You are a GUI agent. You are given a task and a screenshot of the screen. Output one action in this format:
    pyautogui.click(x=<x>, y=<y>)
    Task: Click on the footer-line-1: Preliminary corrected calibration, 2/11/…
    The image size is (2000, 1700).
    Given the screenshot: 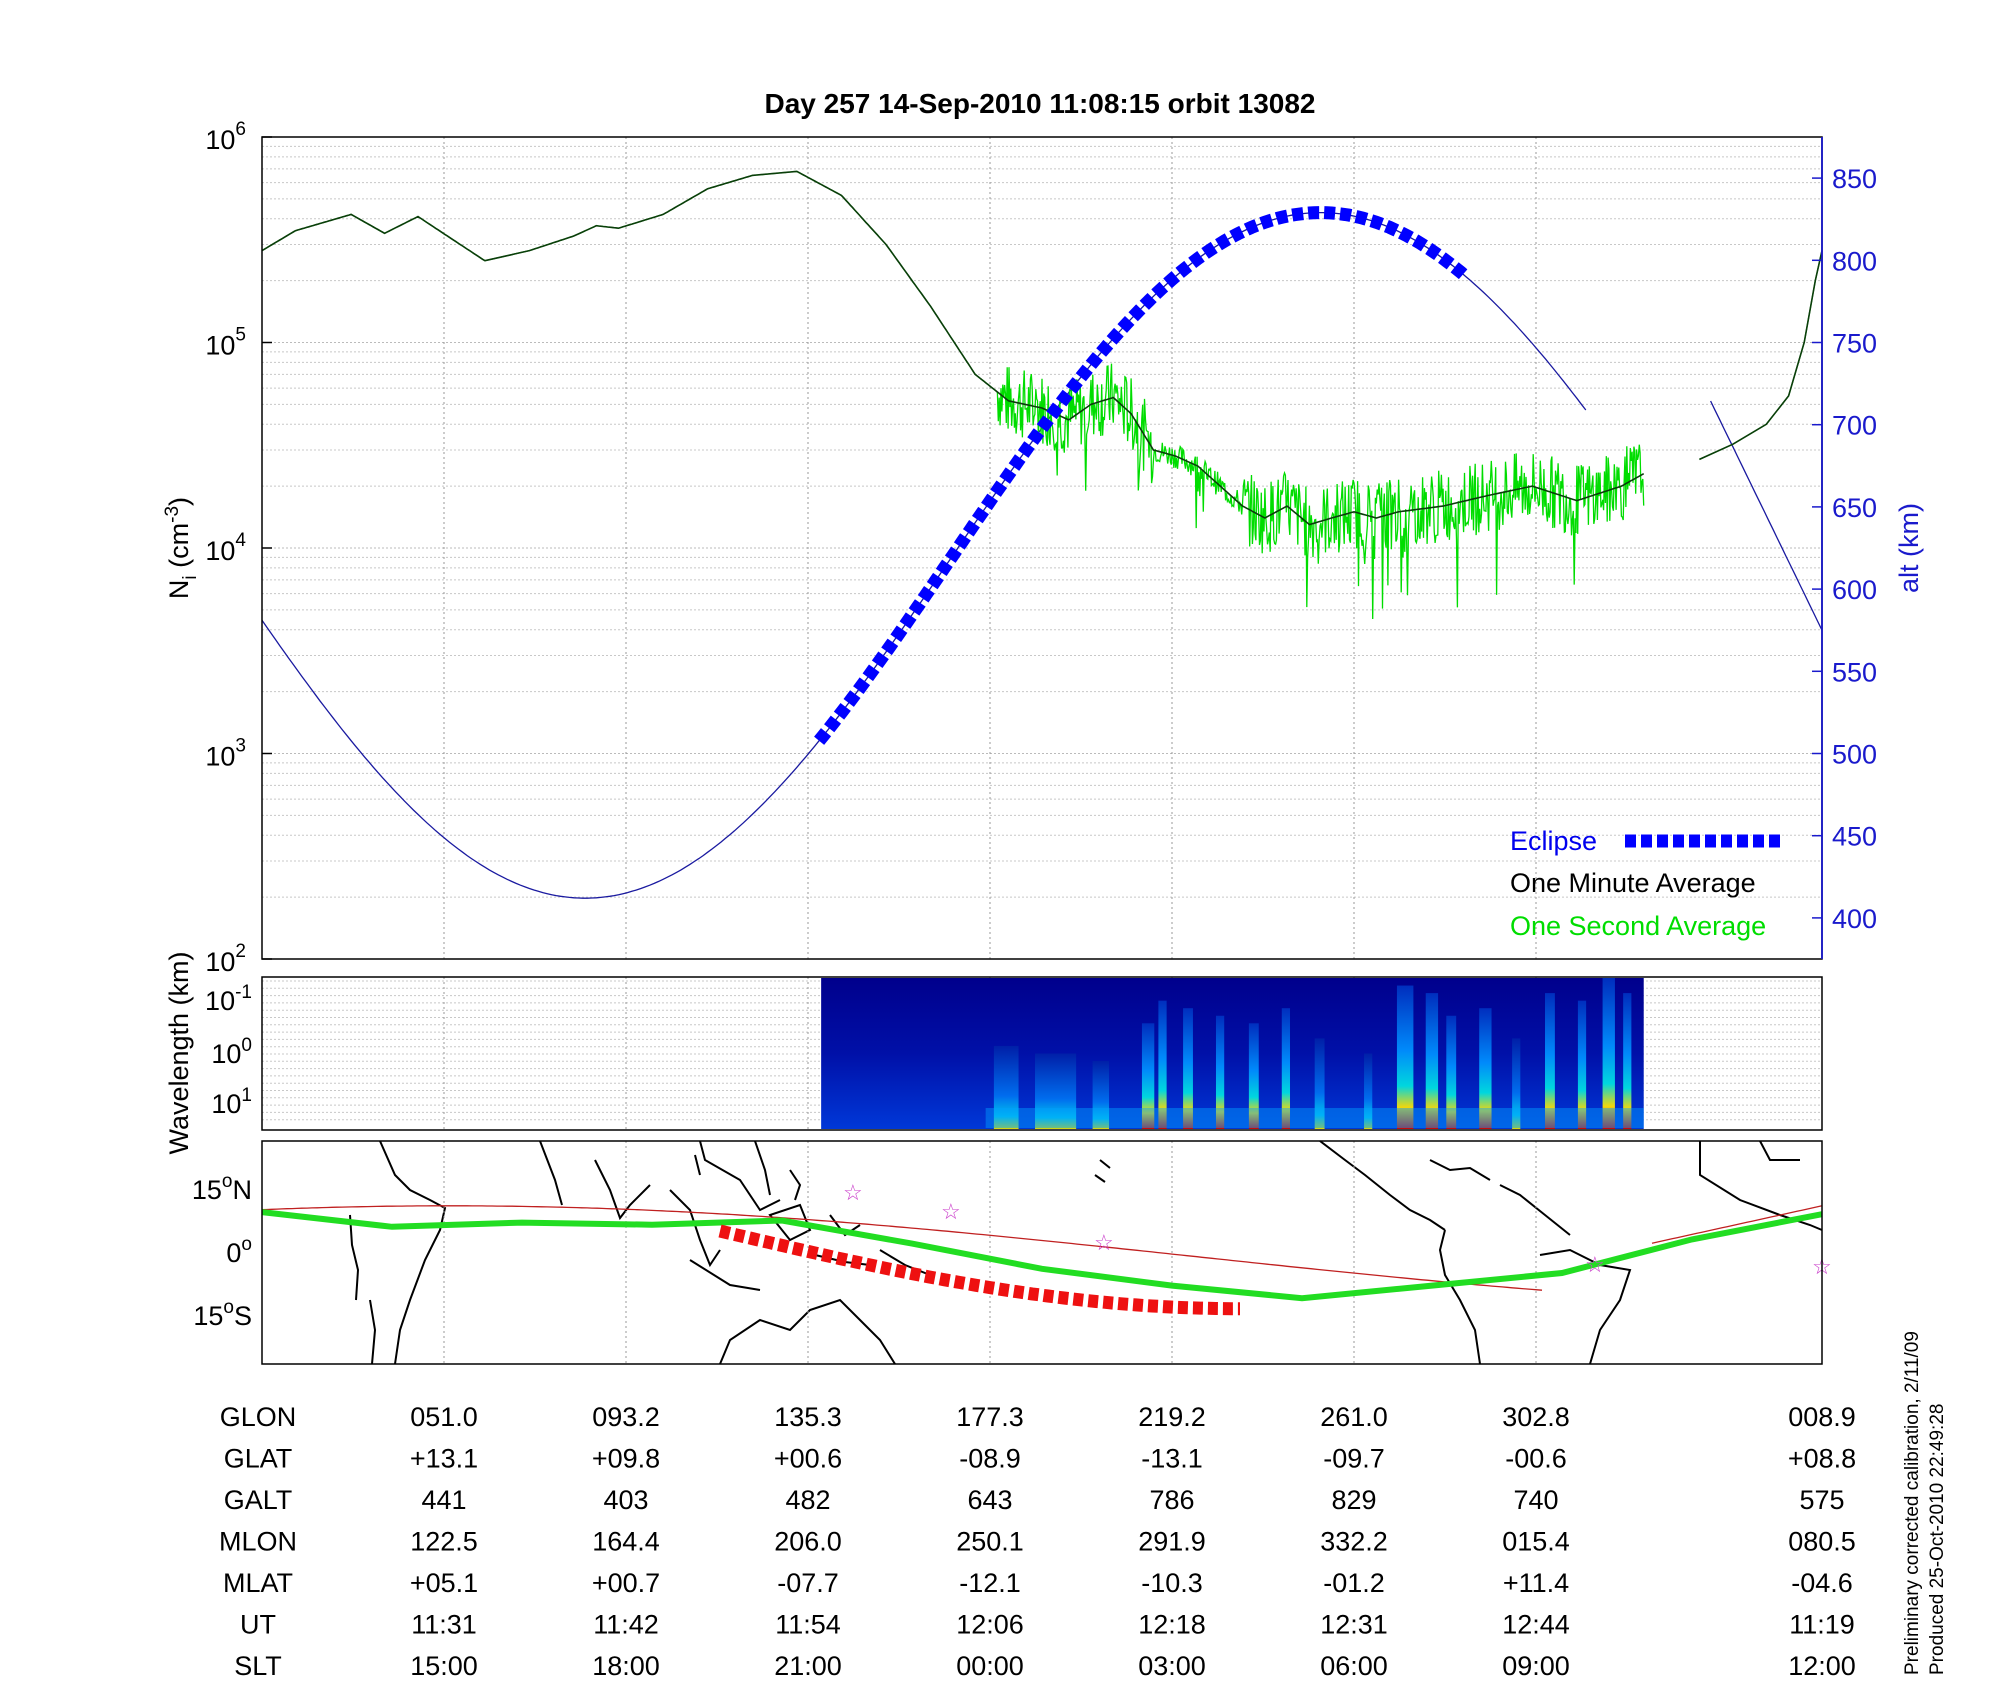 What is the action you would take?
    pyautogui.click(x=1912, y=1503)
    